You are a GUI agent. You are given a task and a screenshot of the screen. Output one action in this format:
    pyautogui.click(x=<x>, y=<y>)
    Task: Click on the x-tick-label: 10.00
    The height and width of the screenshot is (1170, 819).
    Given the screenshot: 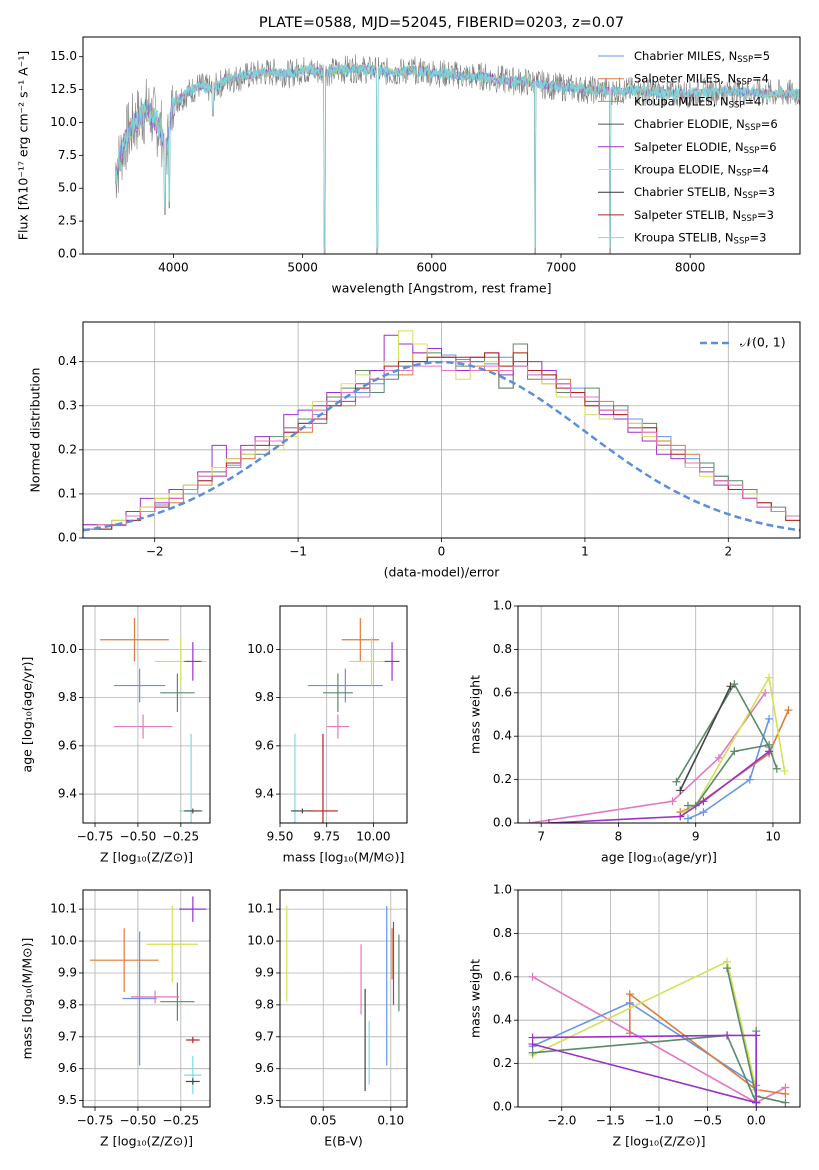 What is the action you would take?
    pyautogui.click(x=373, y=837)
    